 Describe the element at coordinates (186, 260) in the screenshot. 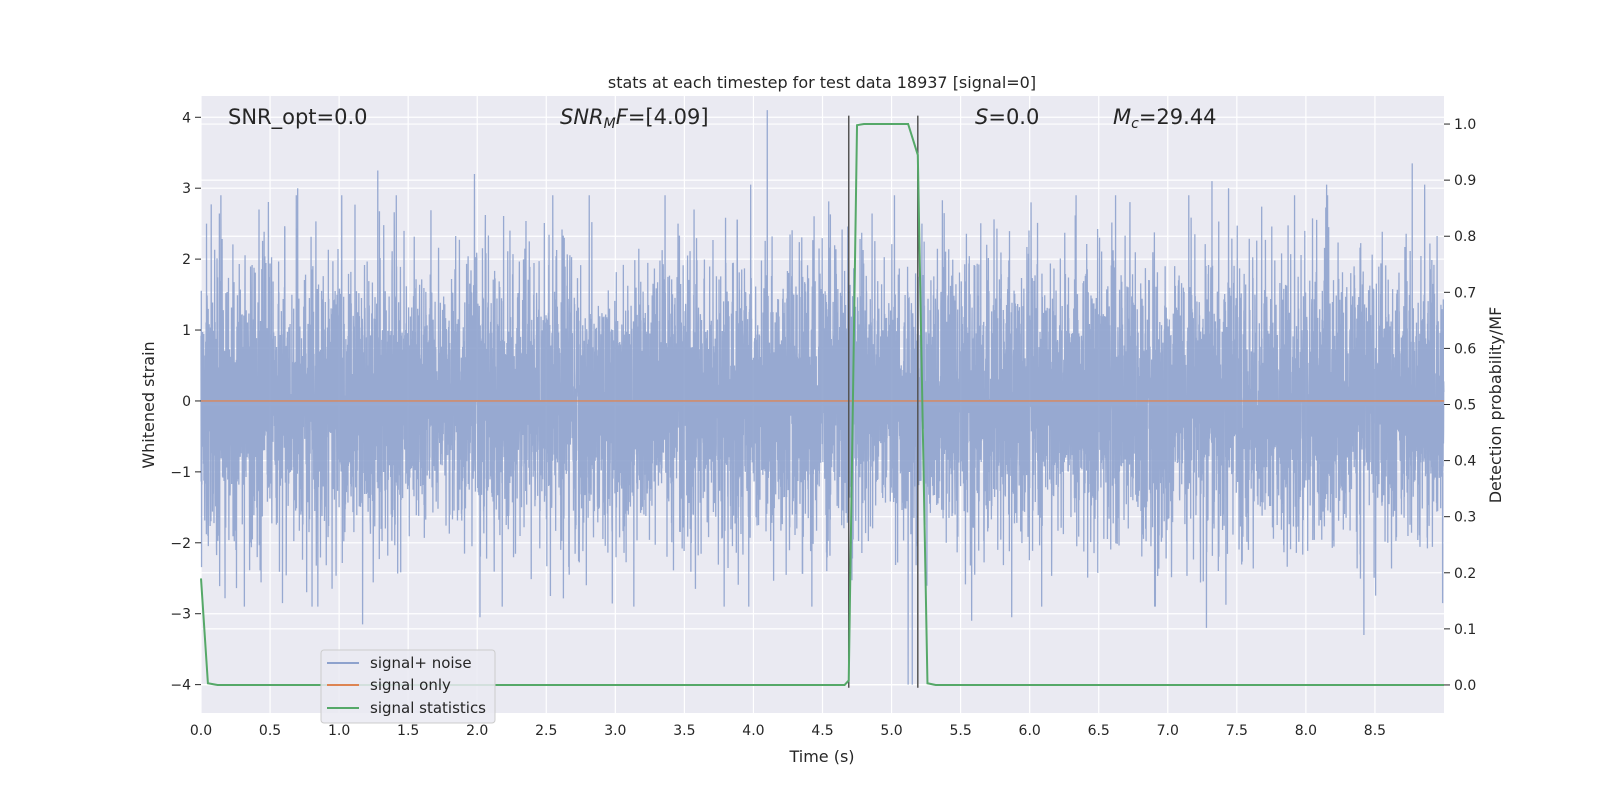

I see `y-tick-label: 2` at that location.